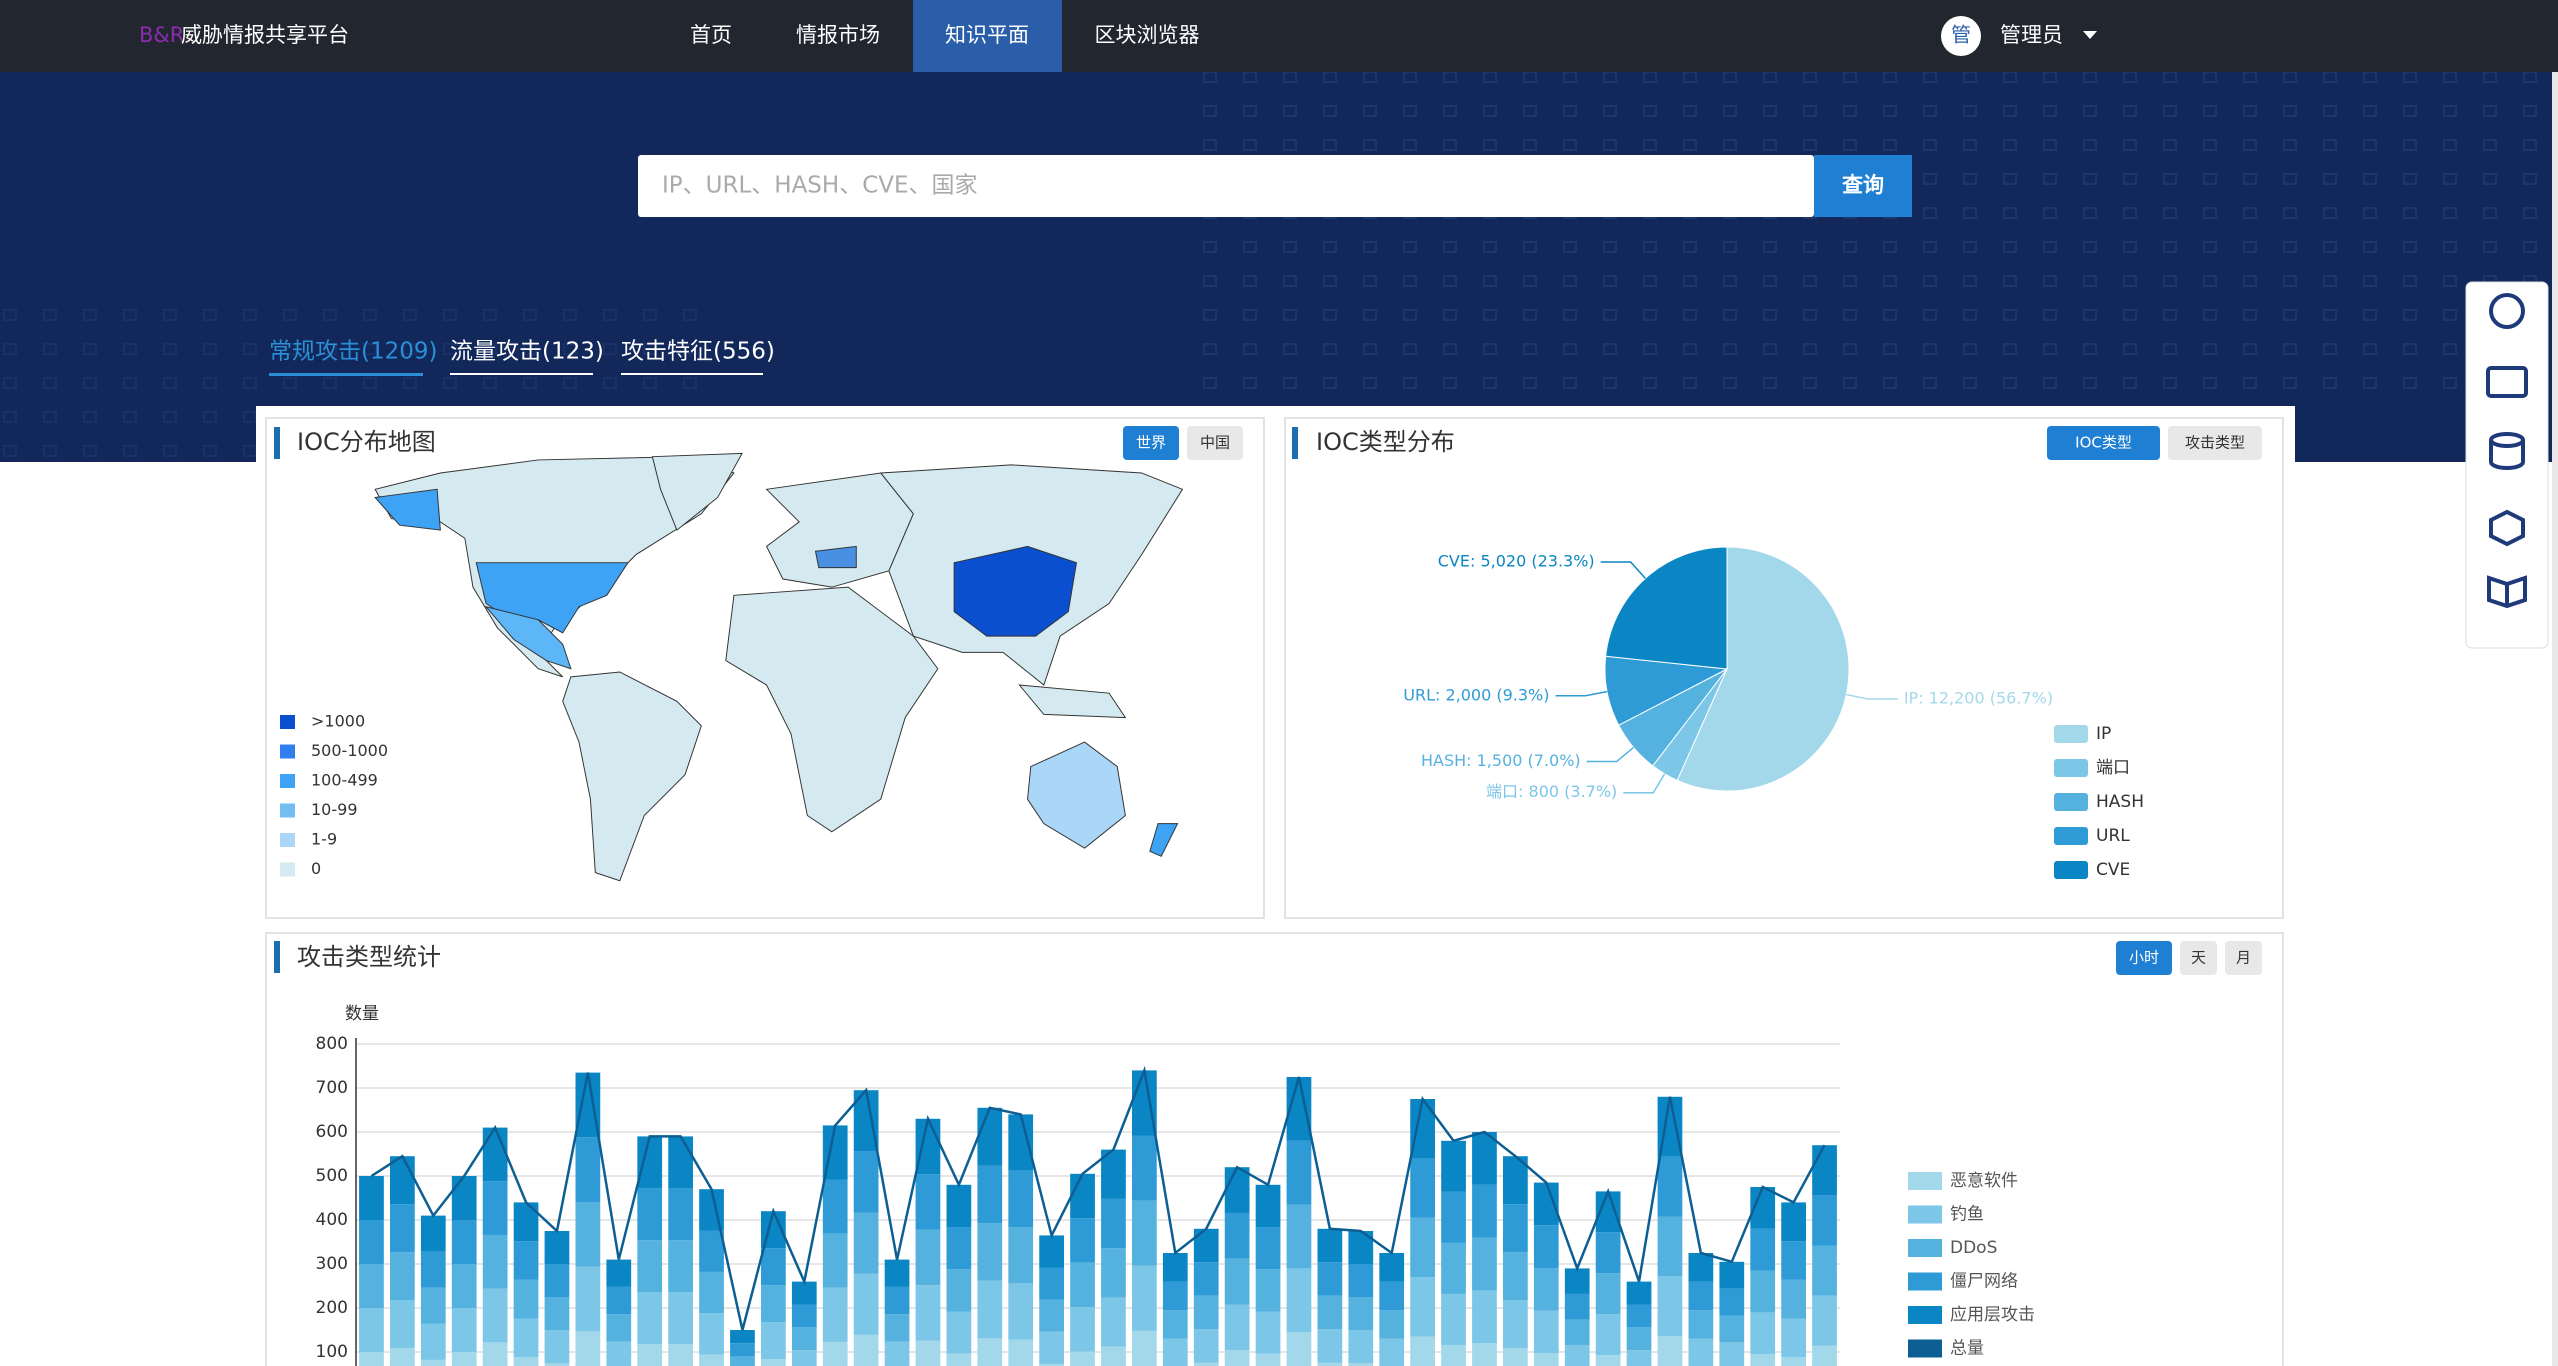  Describe the element at coordinates (838, 35) in the screenshot. I see `nav-item: 情报市场` at that location.